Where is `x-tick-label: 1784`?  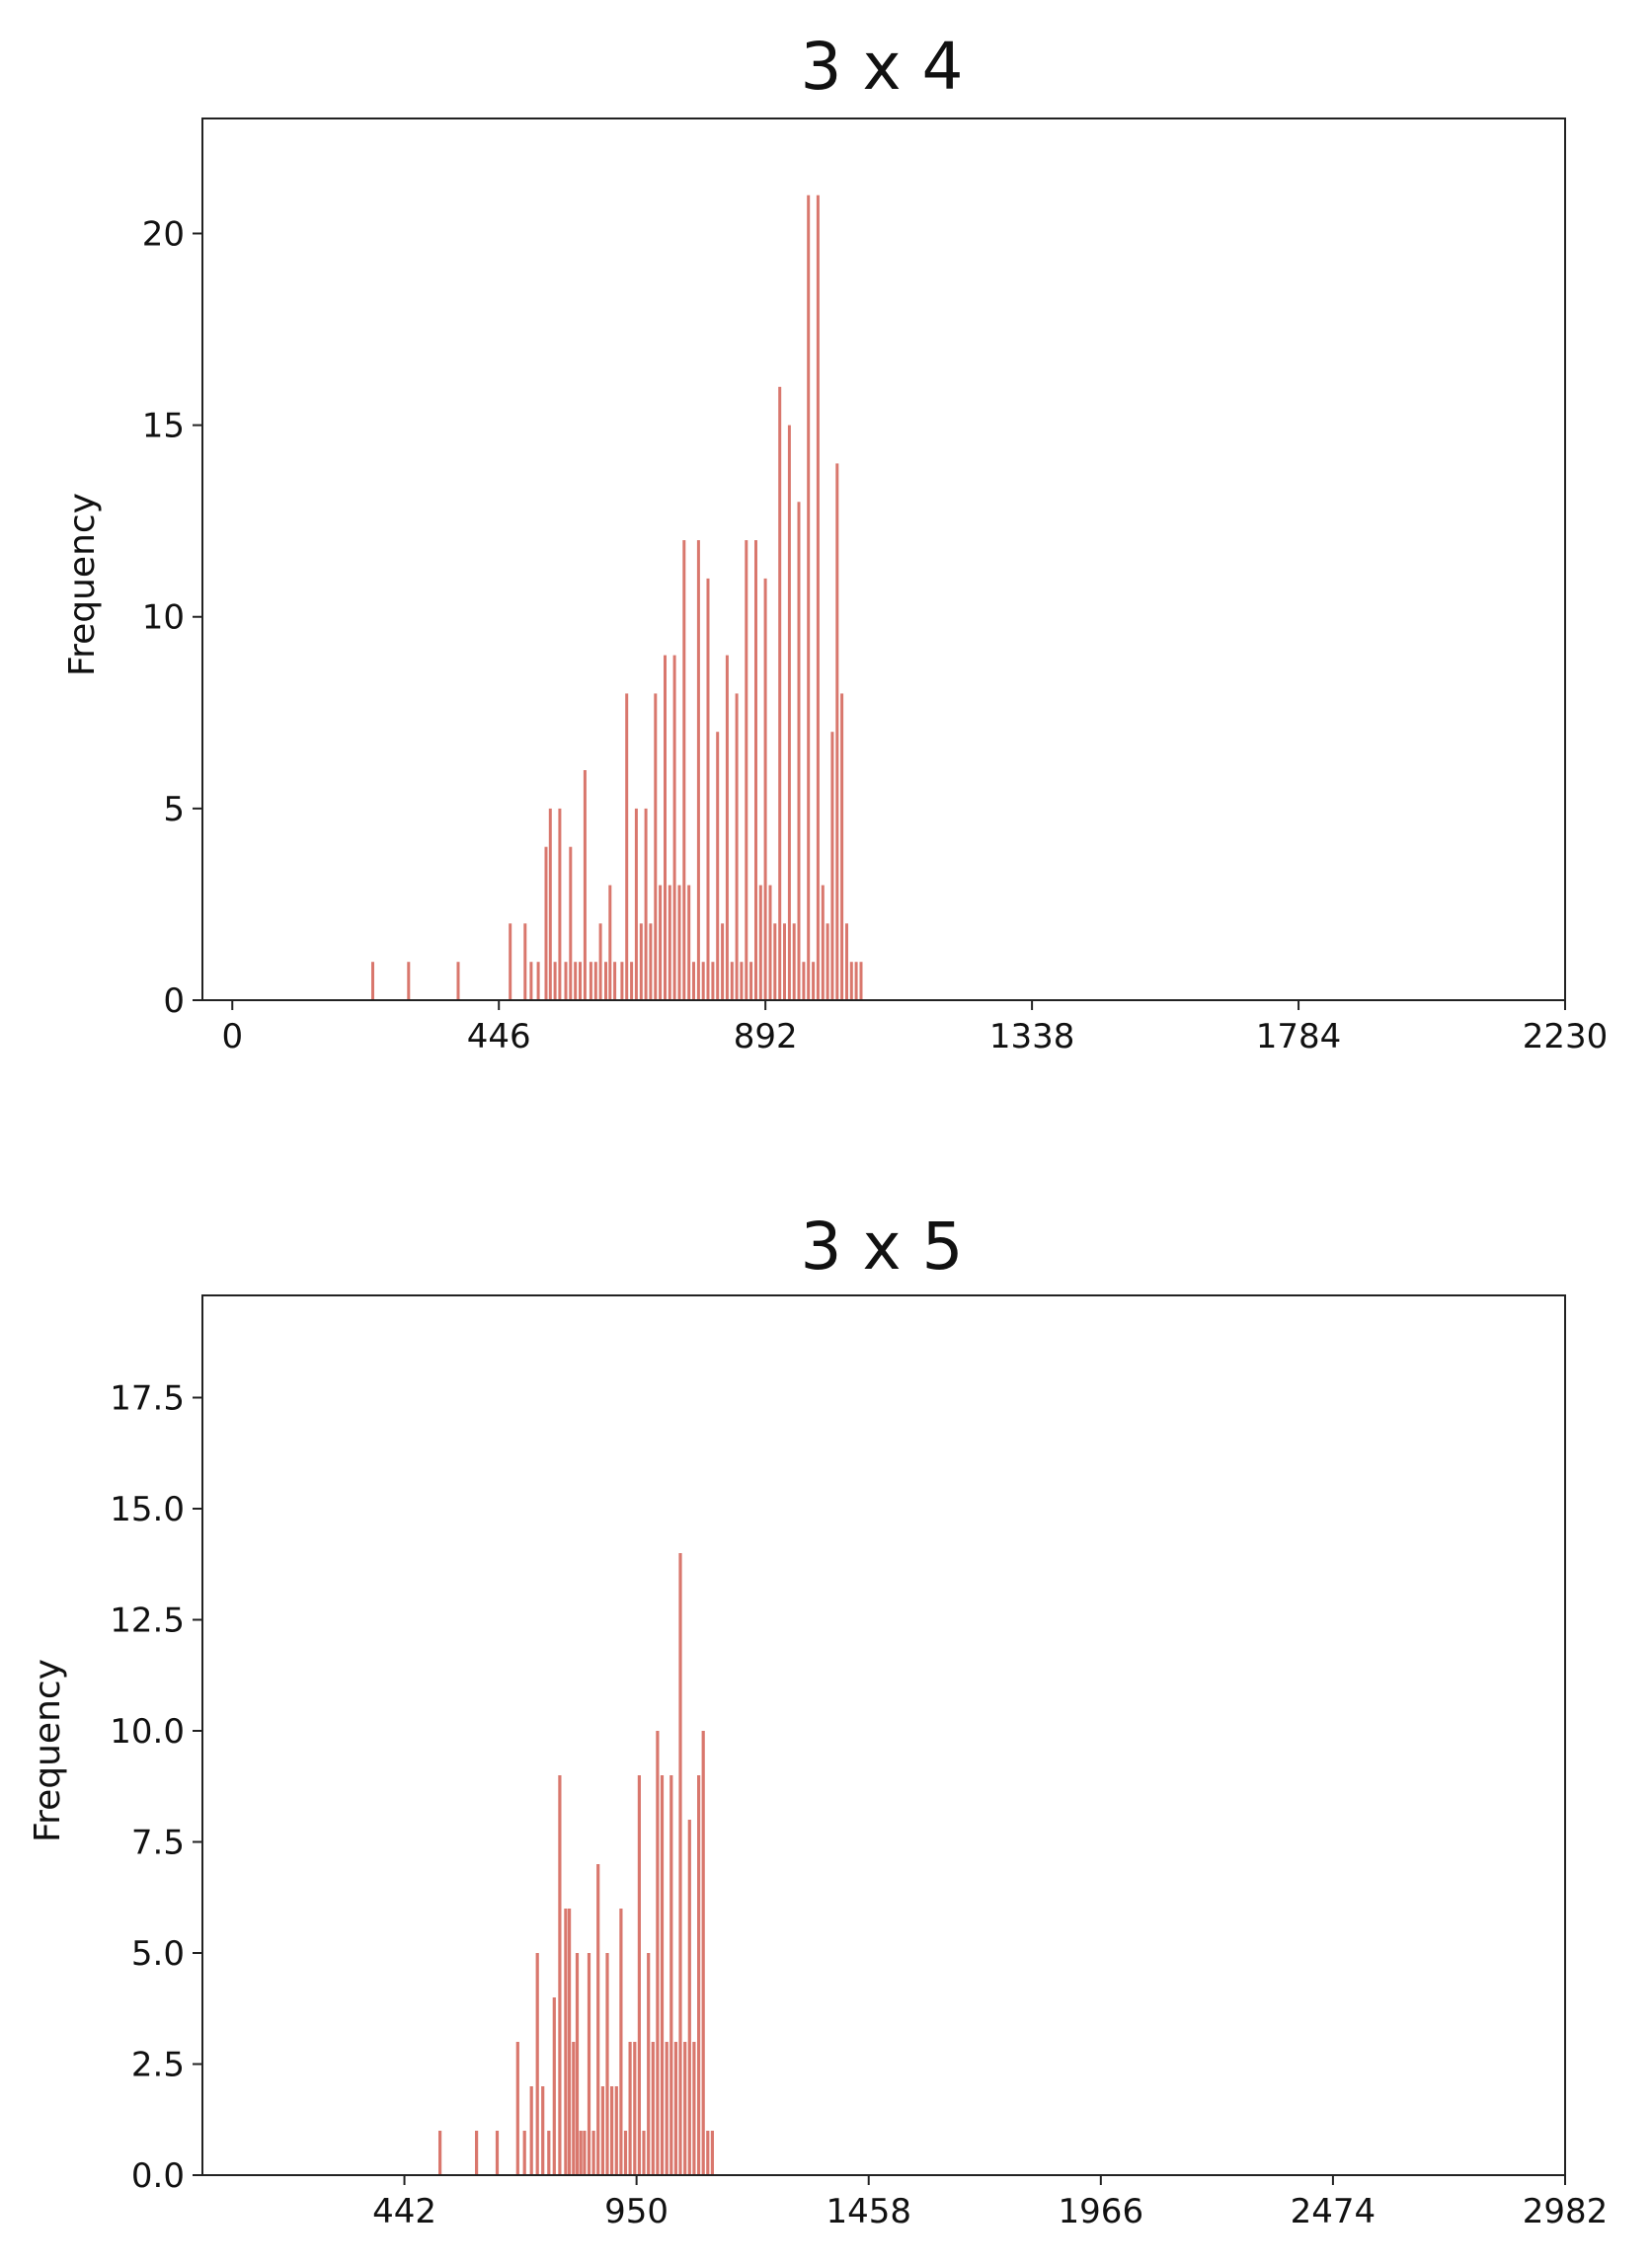
x-tick-label: 1784 is located at coordinates (1299, 1036).